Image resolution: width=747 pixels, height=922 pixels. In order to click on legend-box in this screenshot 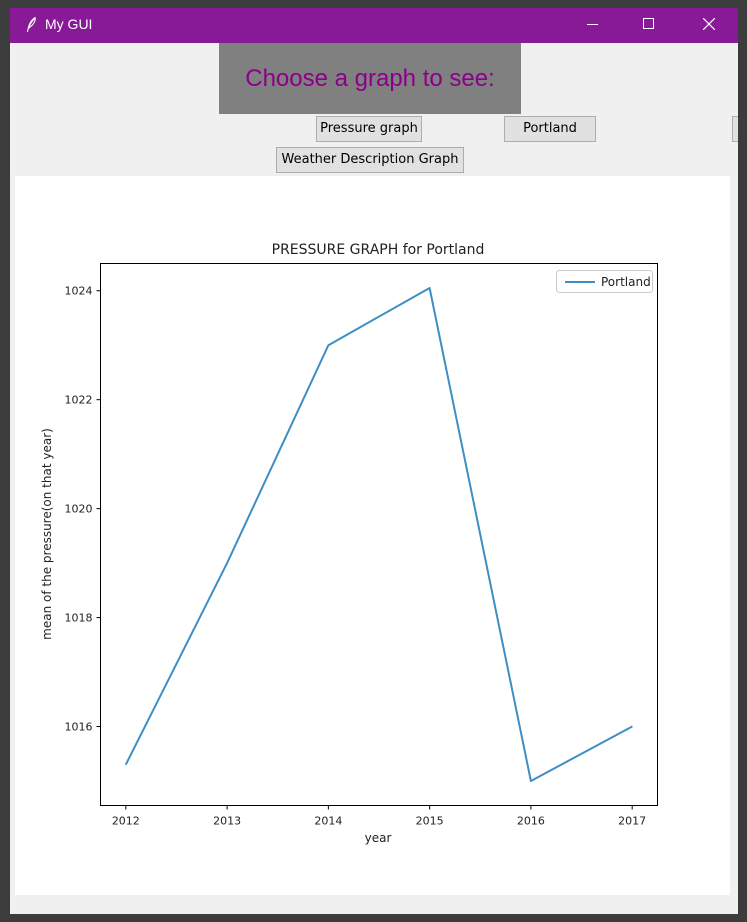, I will do `click(604, 281)`.